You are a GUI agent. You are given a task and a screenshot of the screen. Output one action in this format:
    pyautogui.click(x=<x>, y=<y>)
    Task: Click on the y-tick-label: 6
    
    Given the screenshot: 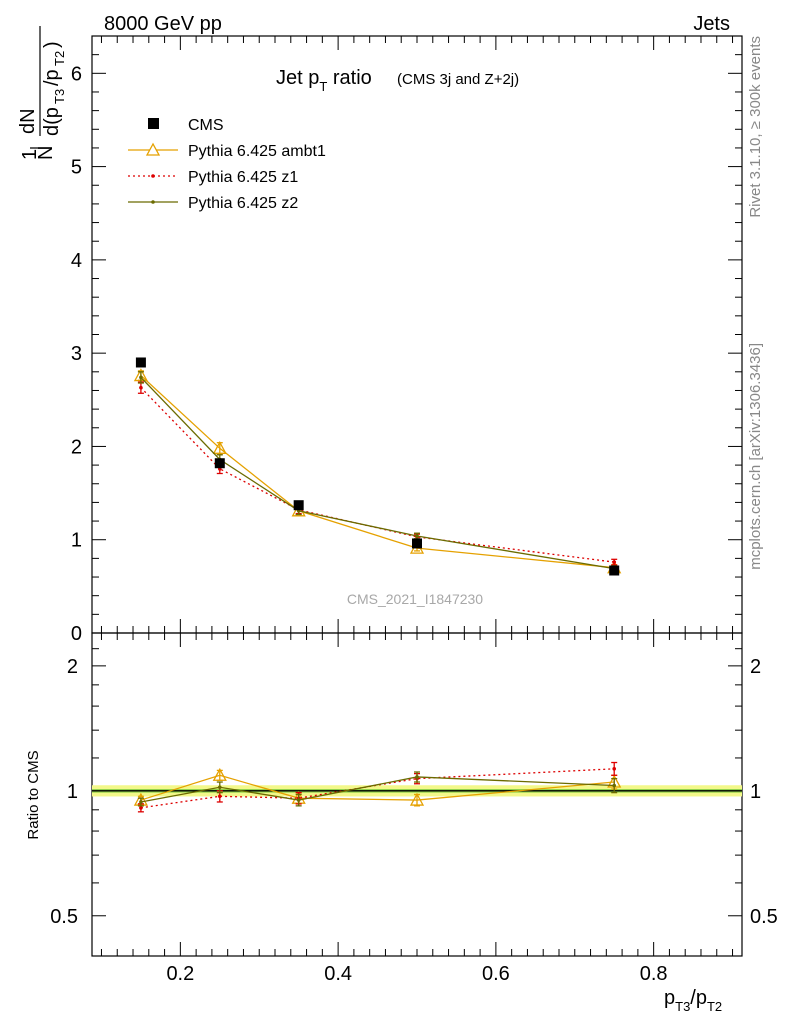 What is the action you would take?
    pyautogui.click(x=76, y=74)
    